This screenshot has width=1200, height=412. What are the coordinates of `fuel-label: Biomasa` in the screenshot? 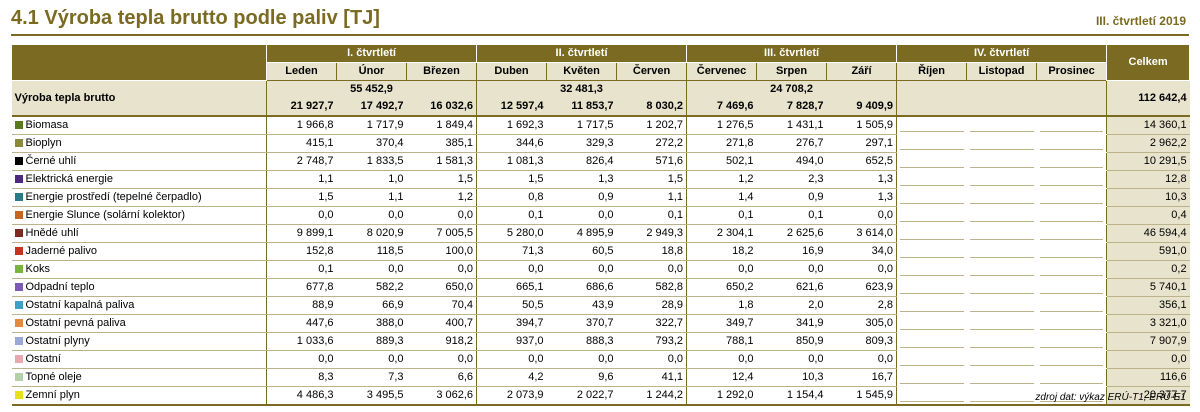 It's located at (47, 125).